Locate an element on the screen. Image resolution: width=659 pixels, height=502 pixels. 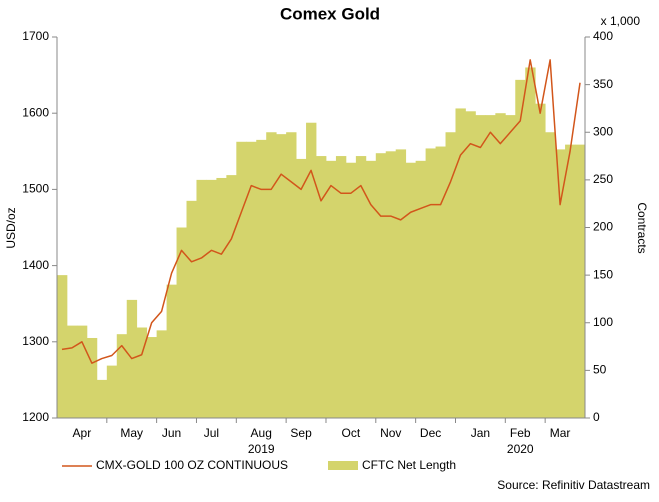
chart-title: Comex Gold is located at coordinates (330, 13).